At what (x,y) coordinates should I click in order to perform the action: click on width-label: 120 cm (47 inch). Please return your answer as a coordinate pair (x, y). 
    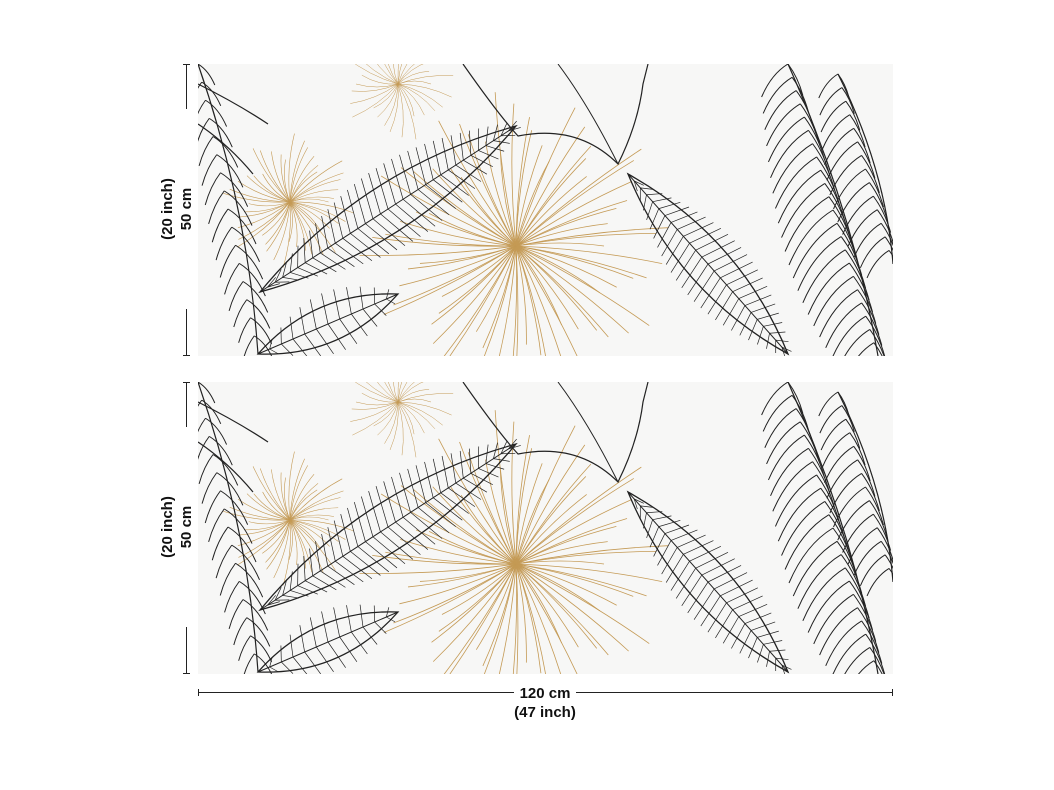
    Looking at the image, I should click on (545, 703).